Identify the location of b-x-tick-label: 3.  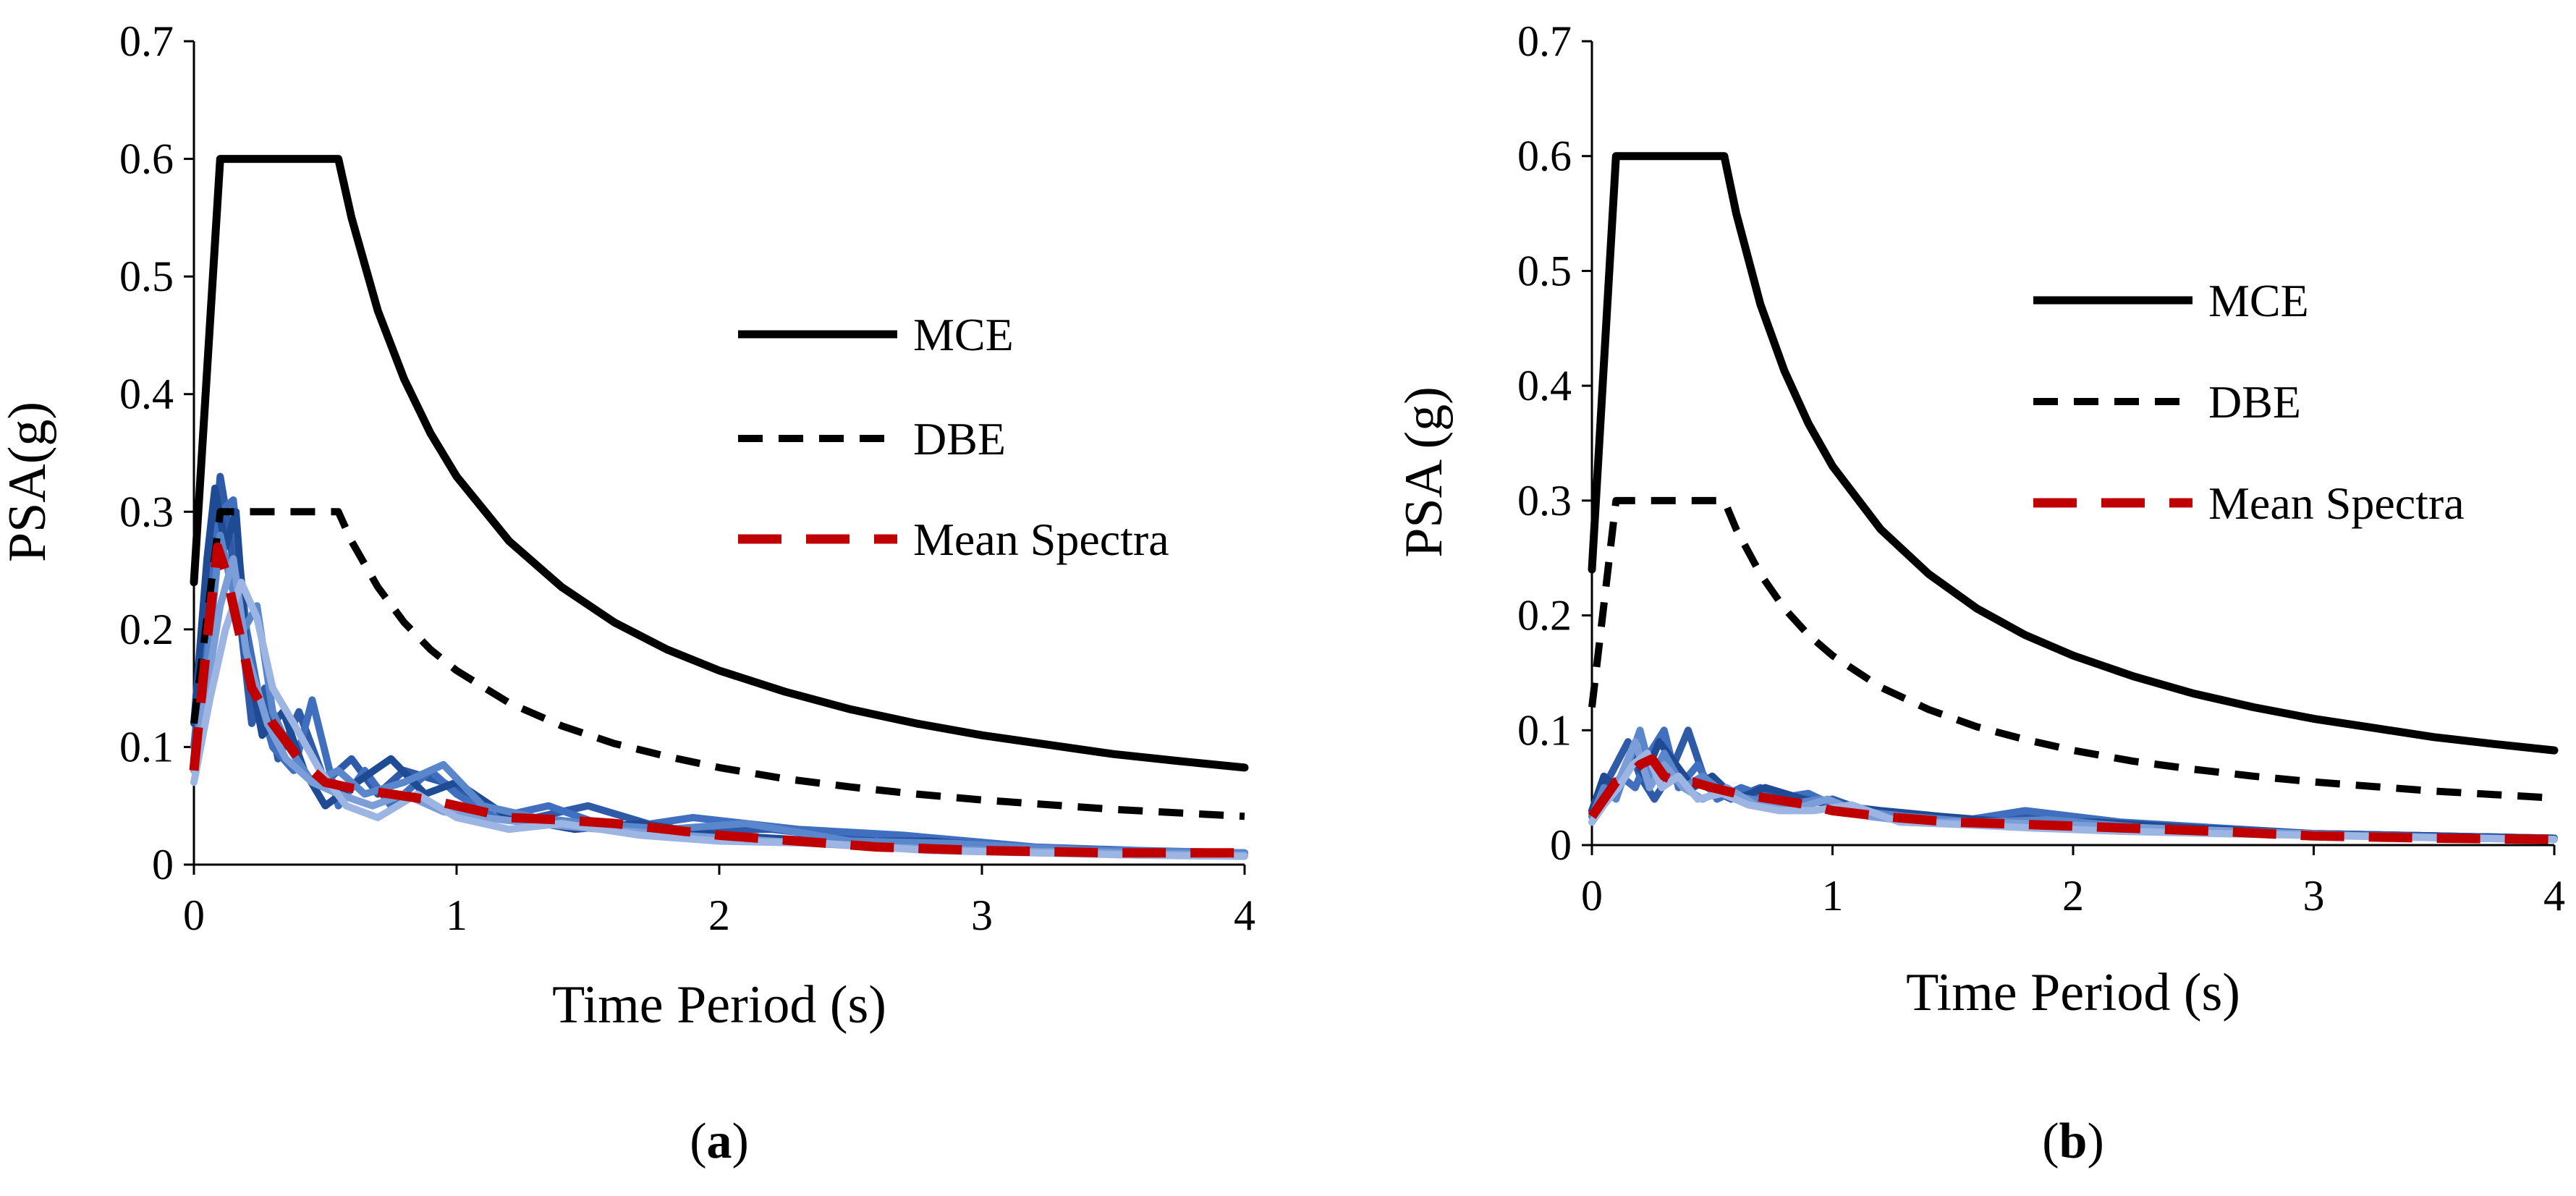
(2314, 896).